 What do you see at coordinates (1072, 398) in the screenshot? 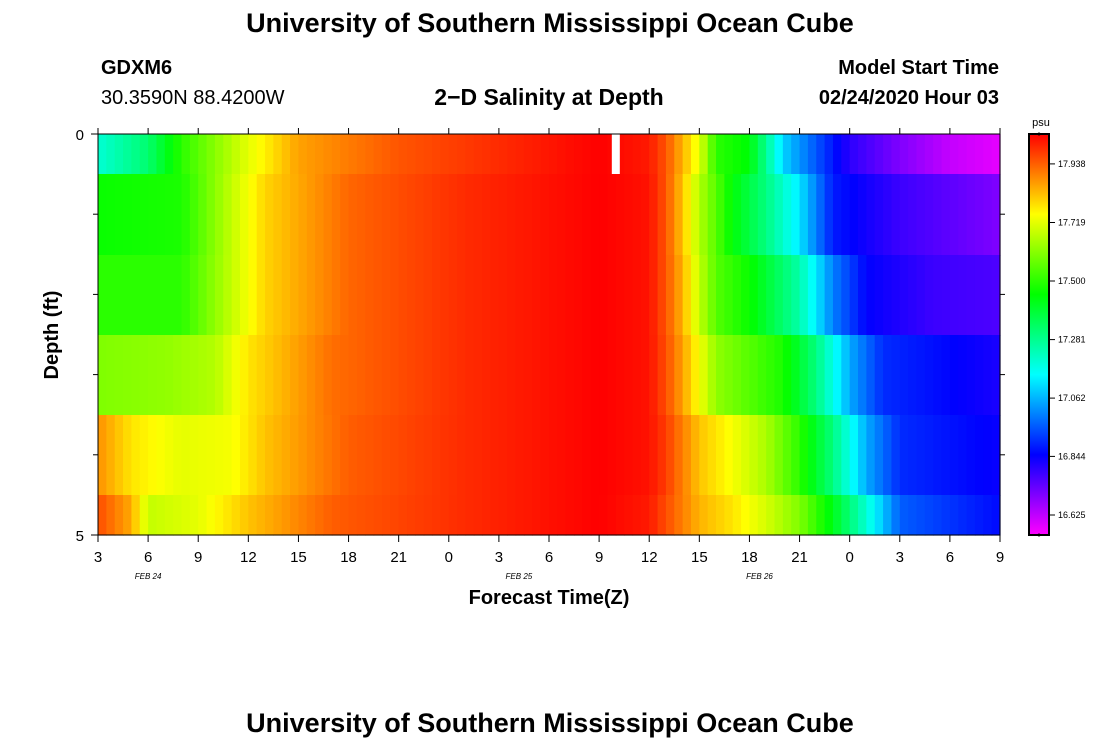
I see `colorbar-tick-label: 17.062` at bounding box center [1072, 398].